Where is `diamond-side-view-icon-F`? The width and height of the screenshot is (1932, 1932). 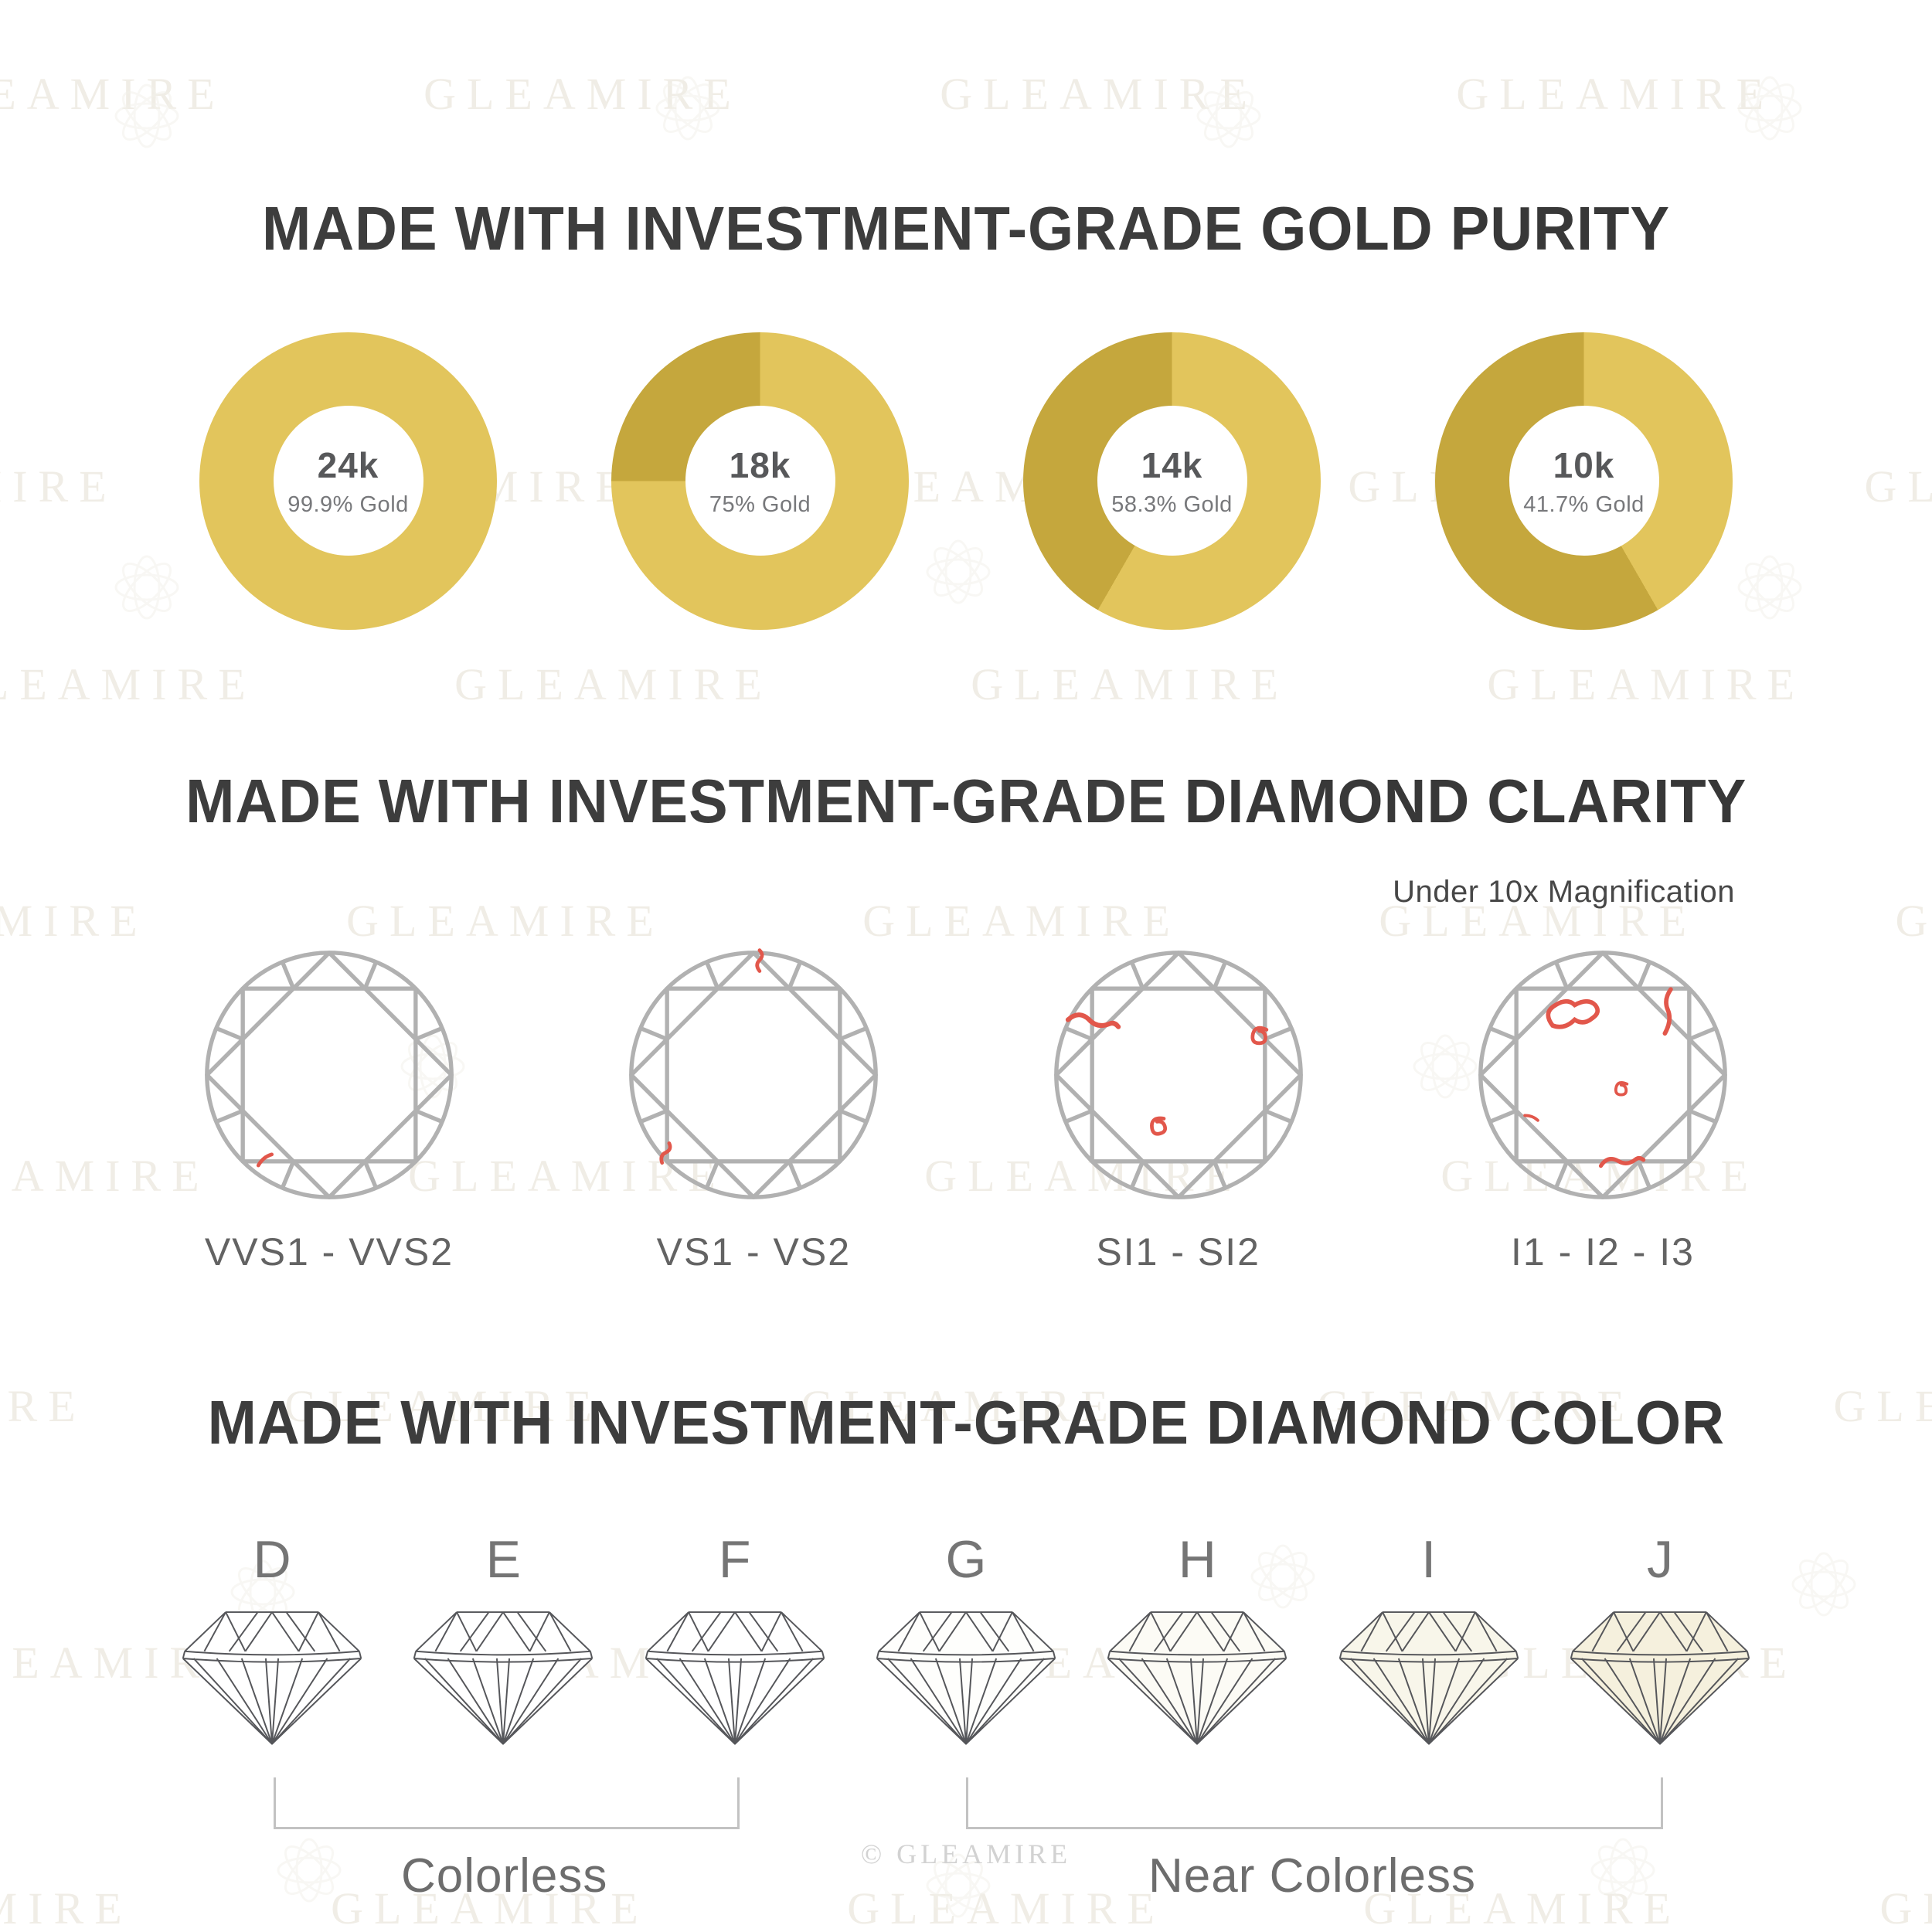 diamond-side-view-icon-F is located at coordinates (735, 1678).